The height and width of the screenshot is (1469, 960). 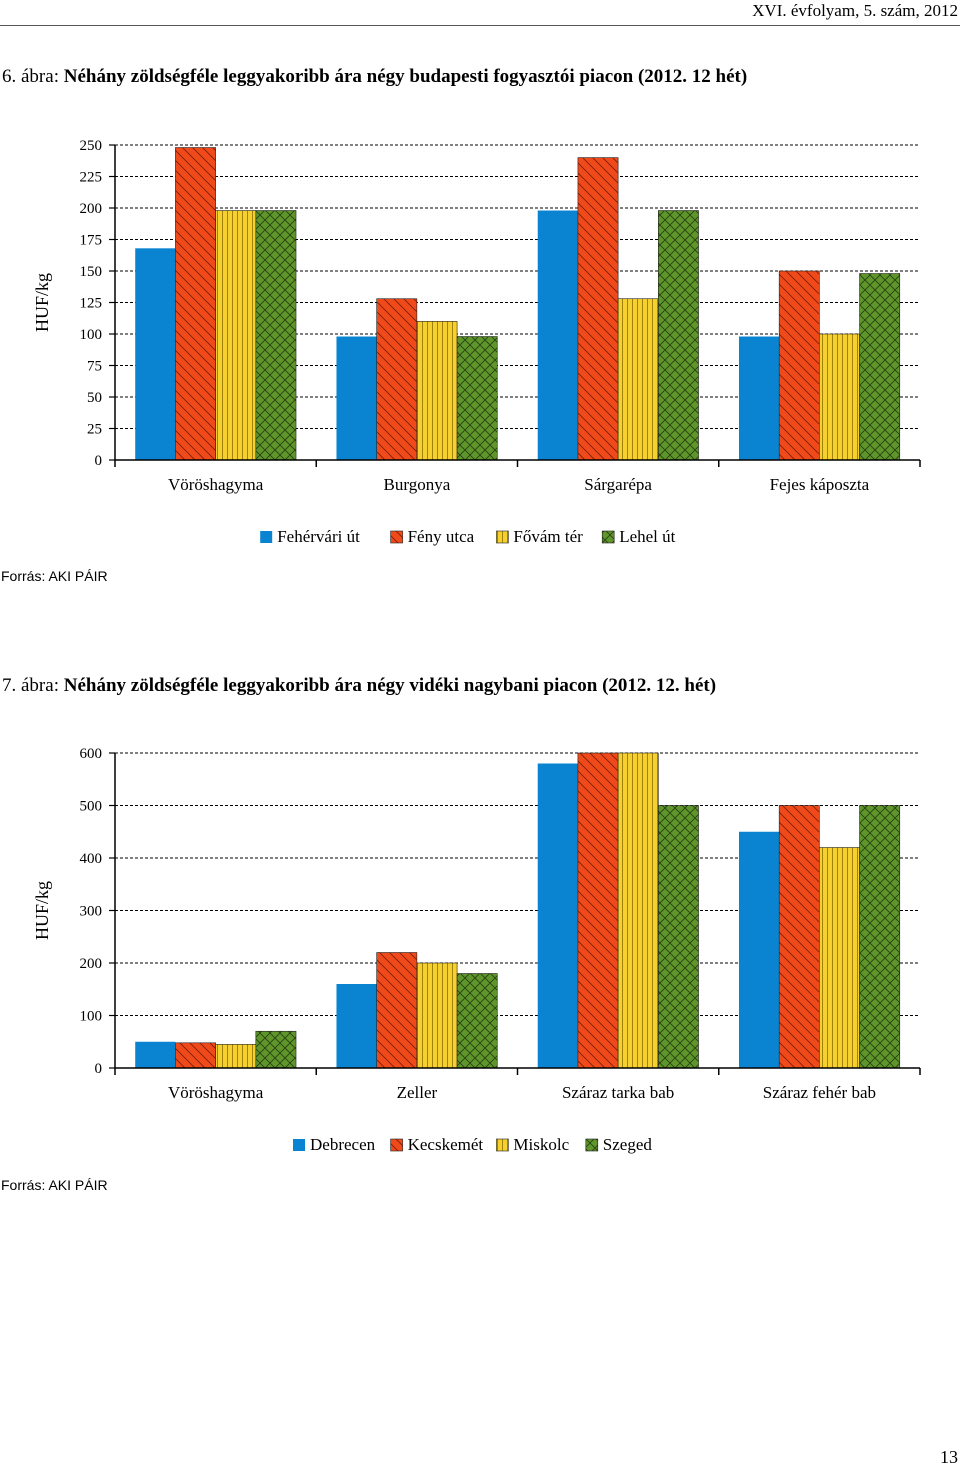 I want to click on header-rule, so click(x=480, y=25).